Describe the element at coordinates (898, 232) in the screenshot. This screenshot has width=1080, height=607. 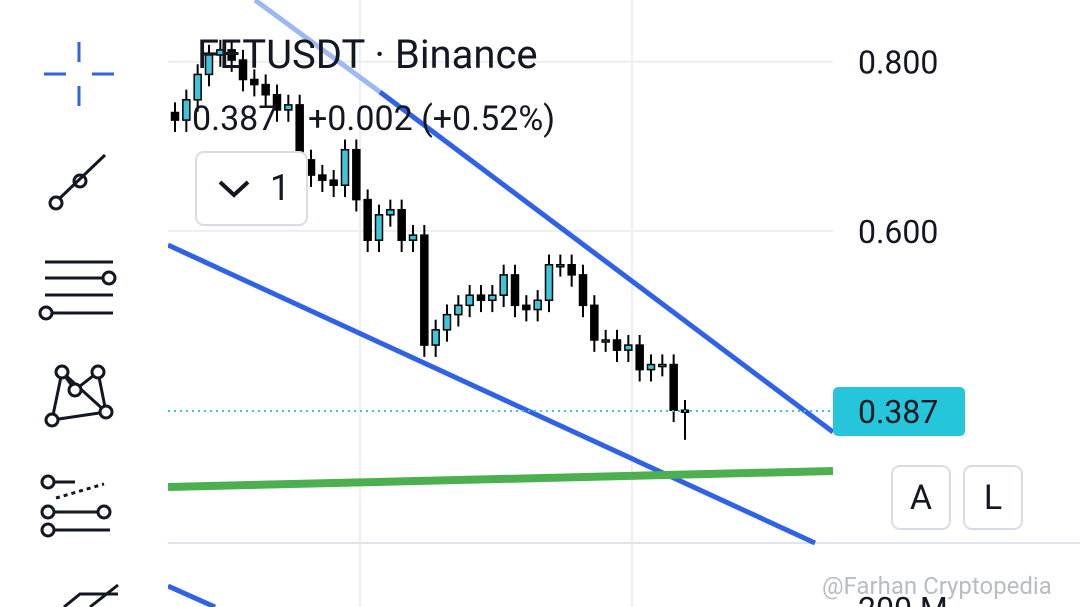
I see `y-tick-label: 0.600` at that location.